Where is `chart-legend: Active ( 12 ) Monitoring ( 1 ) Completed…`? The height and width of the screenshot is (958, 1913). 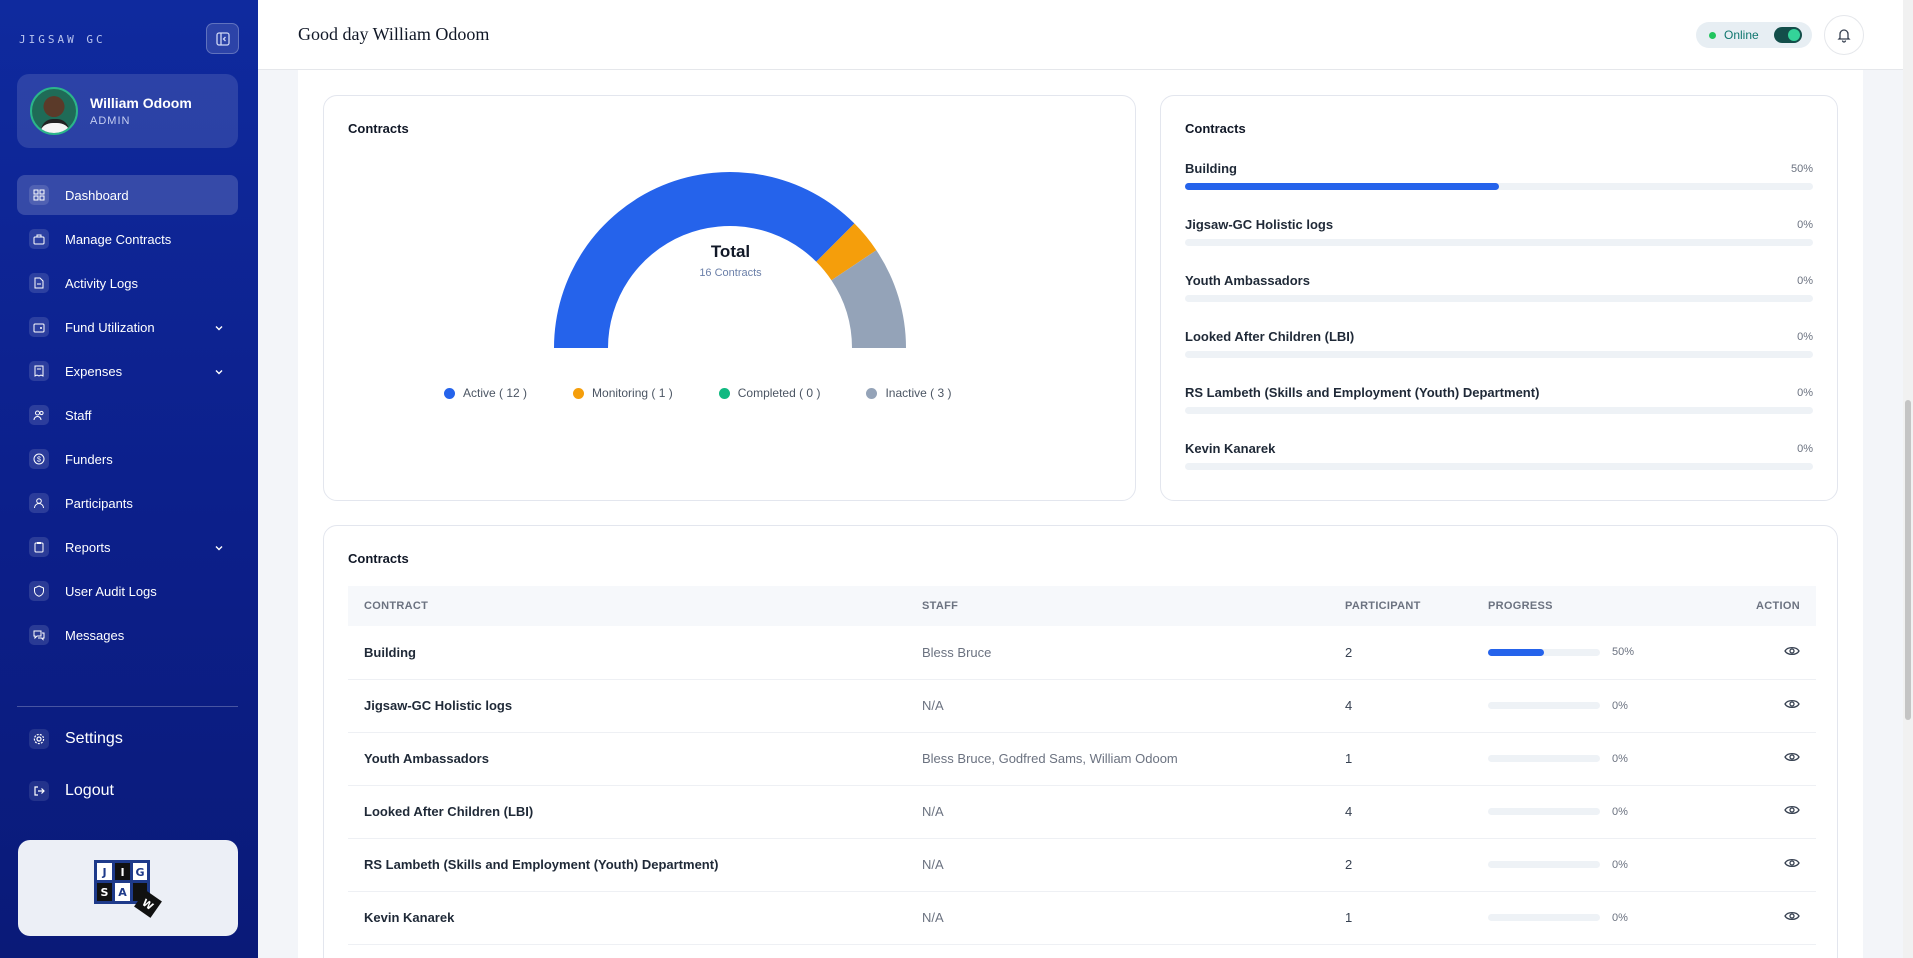 chart-legend: Active ( 12 ) Monitoring ( 1 ) Completed… is located at coordinates (720, 393).